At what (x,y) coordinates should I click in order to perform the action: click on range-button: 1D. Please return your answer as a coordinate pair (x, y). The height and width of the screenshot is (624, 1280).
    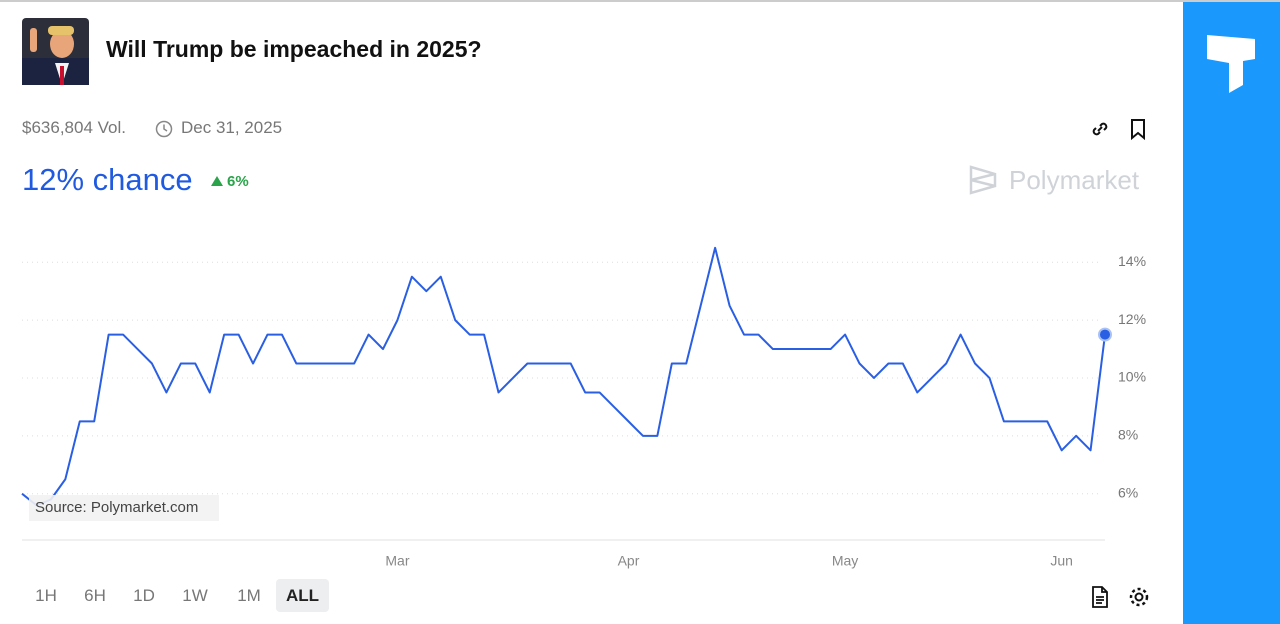
    Looking at the image, I should click on (144, 595).